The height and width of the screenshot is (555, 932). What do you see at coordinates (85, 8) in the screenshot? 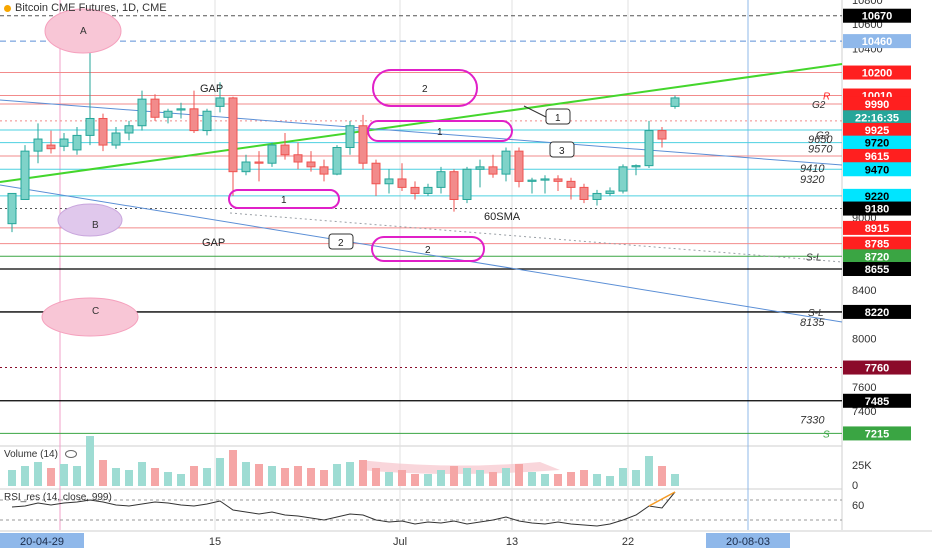
I see `chart-header: Bitcoin CME Futures, 1D, CME` at bounding box center [85, 8].